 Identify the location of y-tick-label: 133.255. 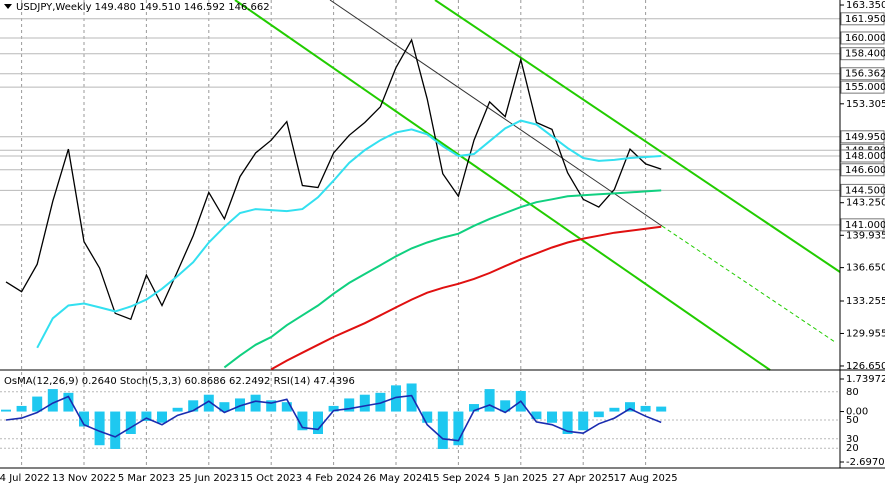
(865, 301).